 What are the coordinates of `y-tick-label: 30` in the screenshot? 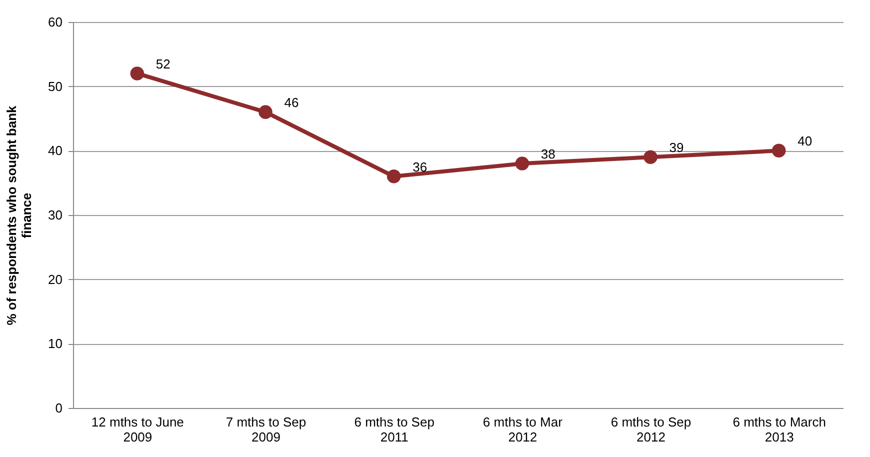 It's located at (55, 215).